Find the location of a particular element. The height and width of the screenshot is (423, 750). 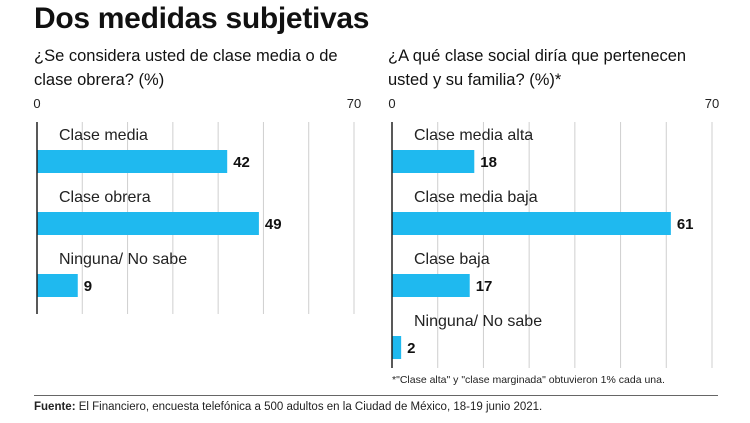

left-value-label: 49 is located at coordinates (273, 224).